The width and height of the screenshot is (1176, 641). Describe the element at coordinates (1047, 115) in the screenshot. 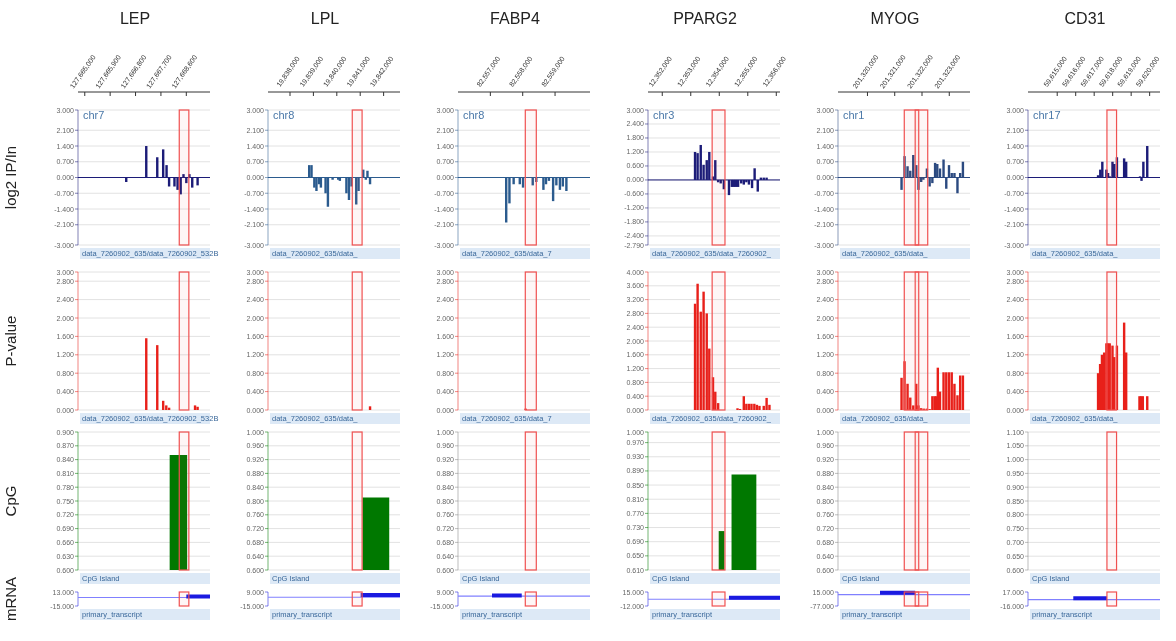

I see `annotation: chr17` at that location.